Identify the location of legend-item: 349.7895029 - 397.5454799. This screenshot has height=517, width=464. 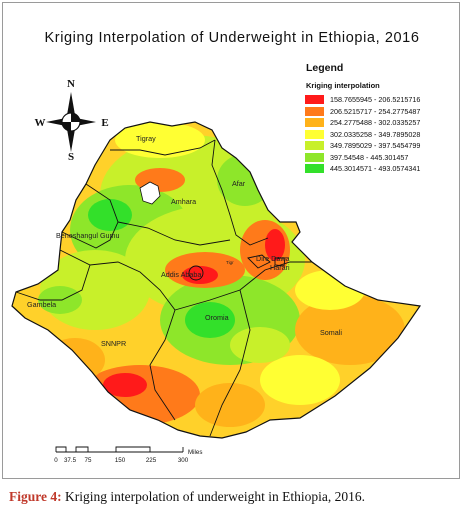
(380, 146).